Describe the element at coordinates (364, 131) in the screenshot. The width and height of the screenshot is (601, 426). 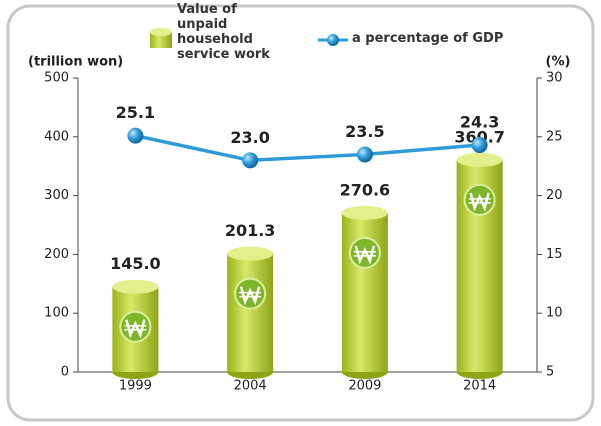
I see `data-label: 23.5` at that location.